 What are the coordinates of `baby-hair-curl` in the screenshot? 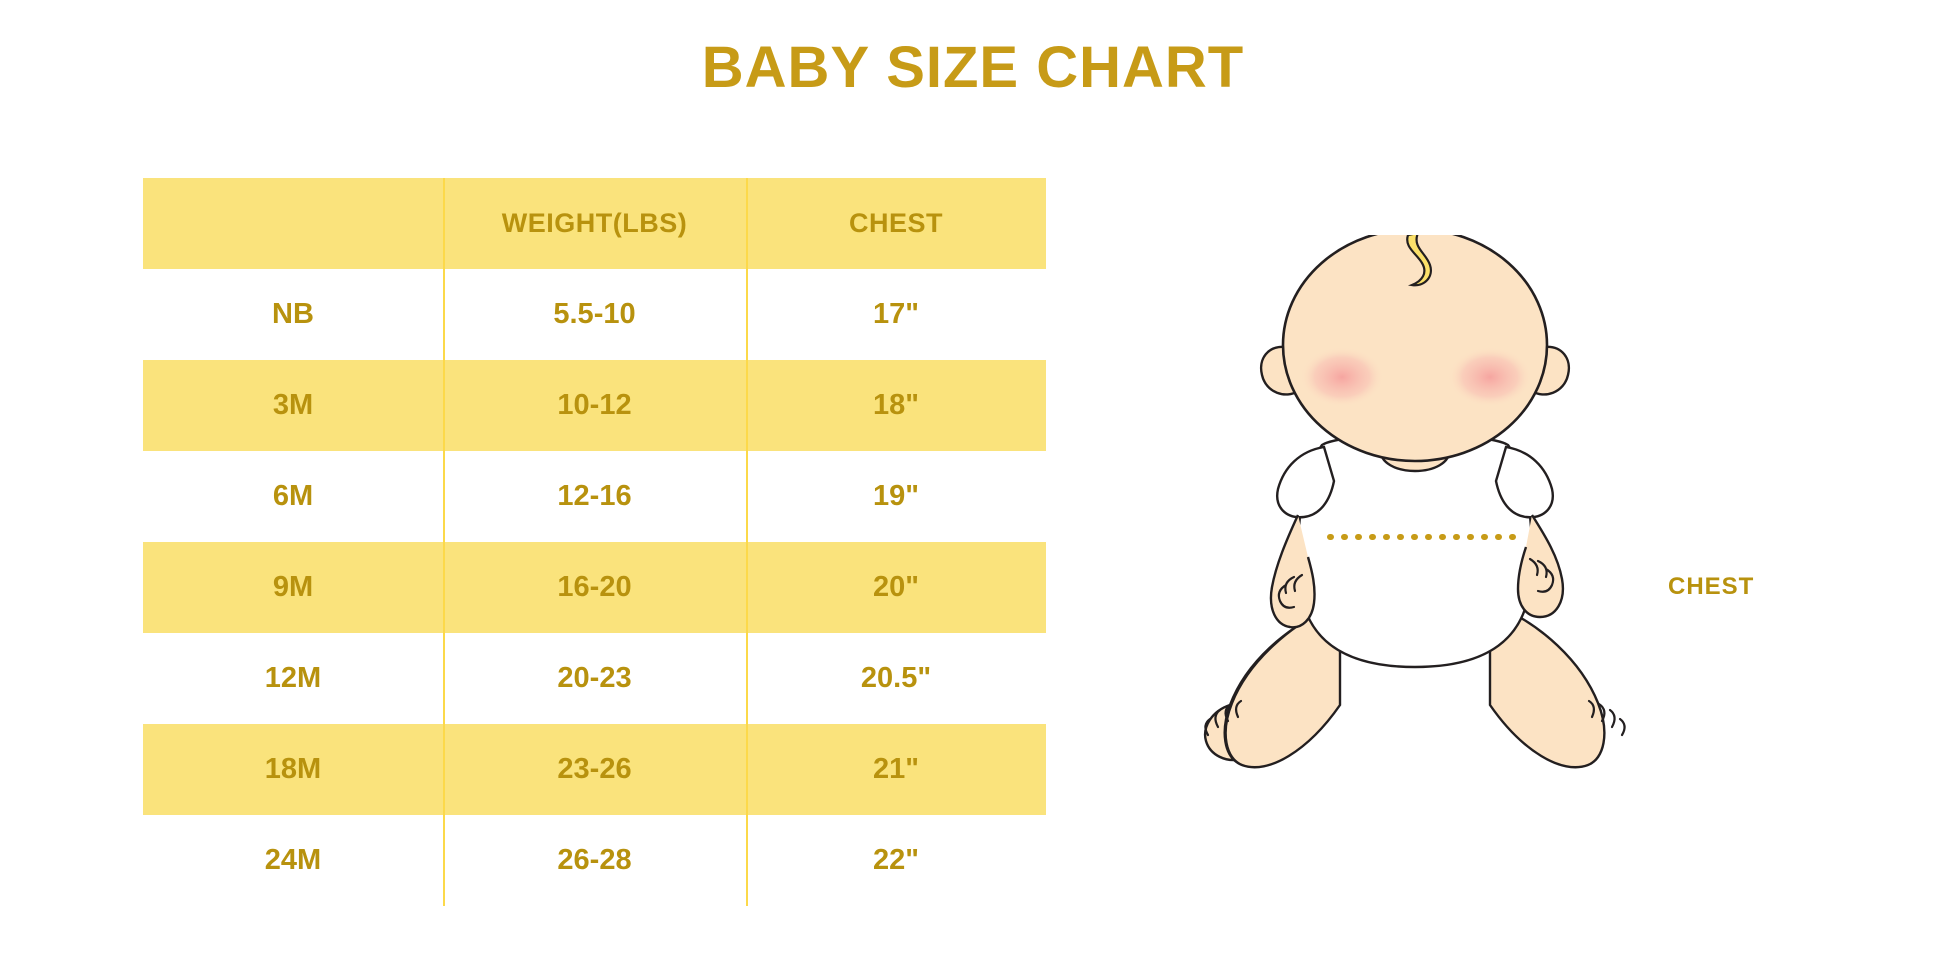 It's located at (1419, 259).